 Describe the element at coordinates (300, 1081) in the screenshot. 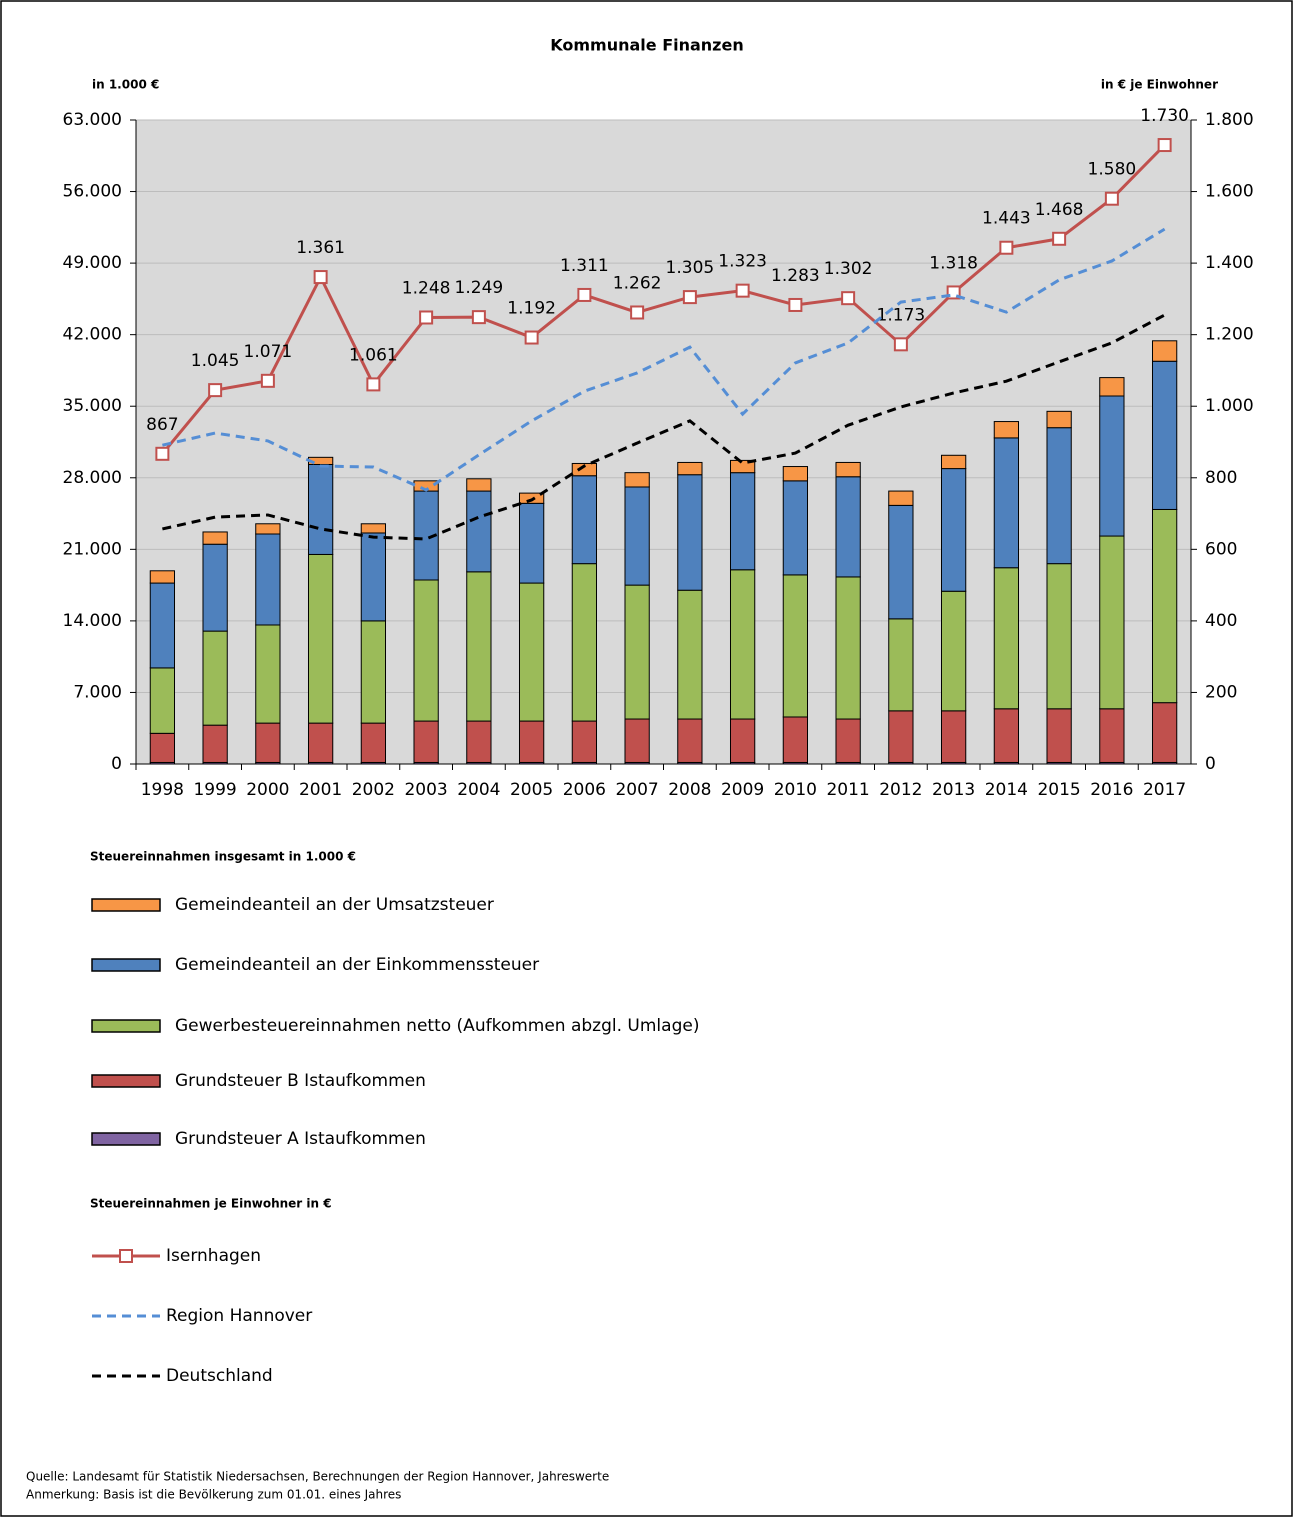

I see `legend-label: Grundsteuer B Istaufkommen` at that location.